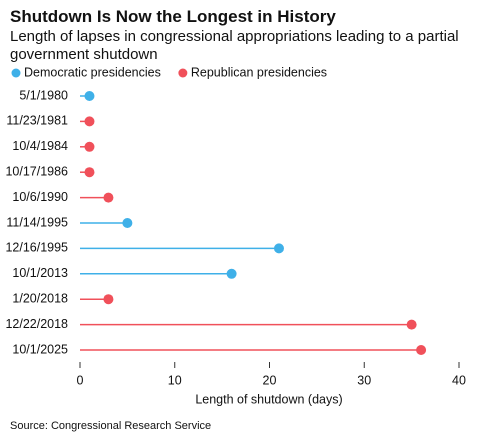  Describe the element at coordinates (40, 298) in the screenshot. I see `y-tick-label: 1/20/2018` at that location.